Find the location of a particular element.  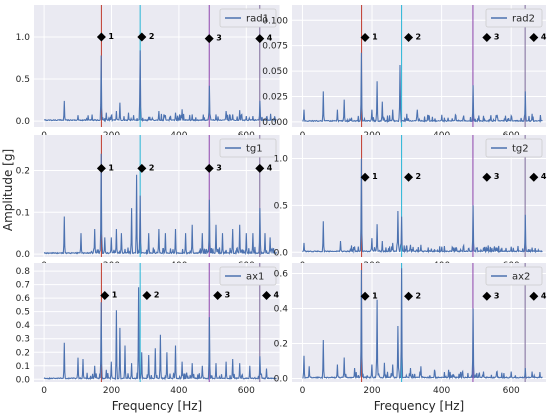

signal-line-rad1 is located at coordinates (160, 86).